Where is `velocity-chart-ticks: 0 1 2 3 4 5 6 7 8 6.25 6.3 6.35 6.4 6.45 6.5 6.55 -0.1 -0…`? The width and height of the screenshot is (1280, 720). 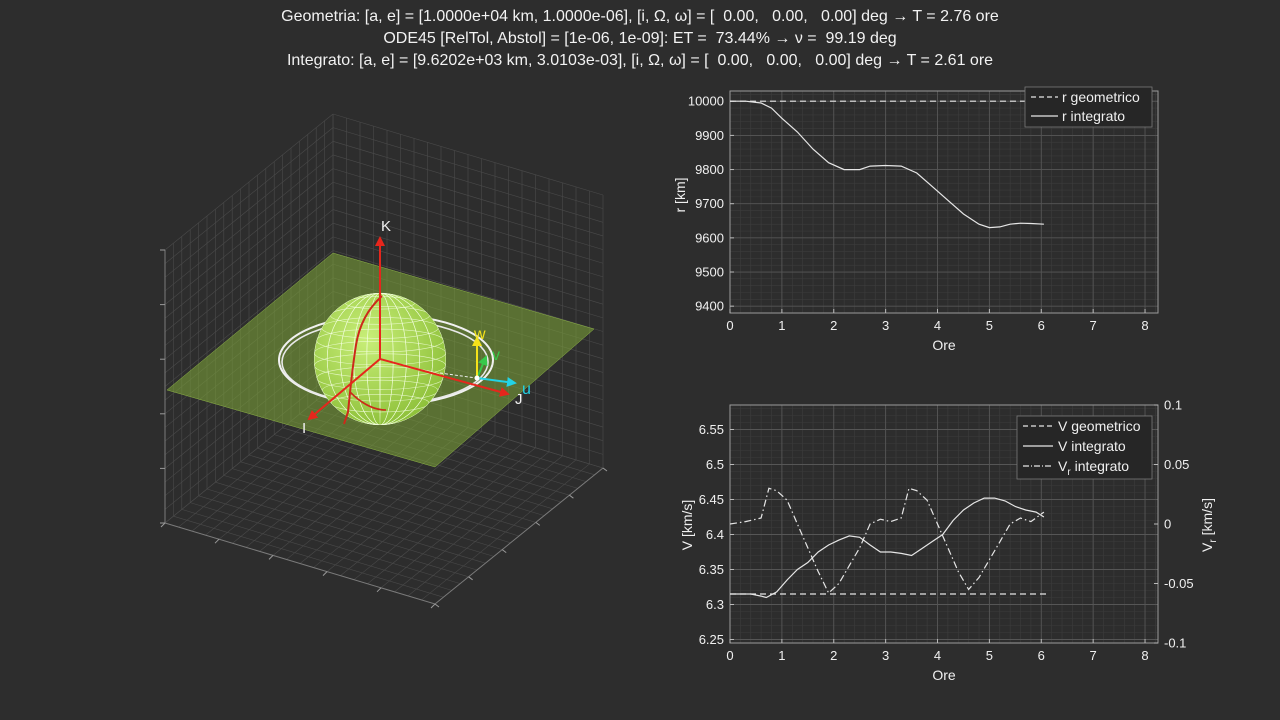
velocity-chart-ticks: 0 1 2 3 4 5 6 7 8 6.25 6.3 6.35 6.4 6.45 6.5 6.55 -0.1 -0… is located at coordinates (946, 531).